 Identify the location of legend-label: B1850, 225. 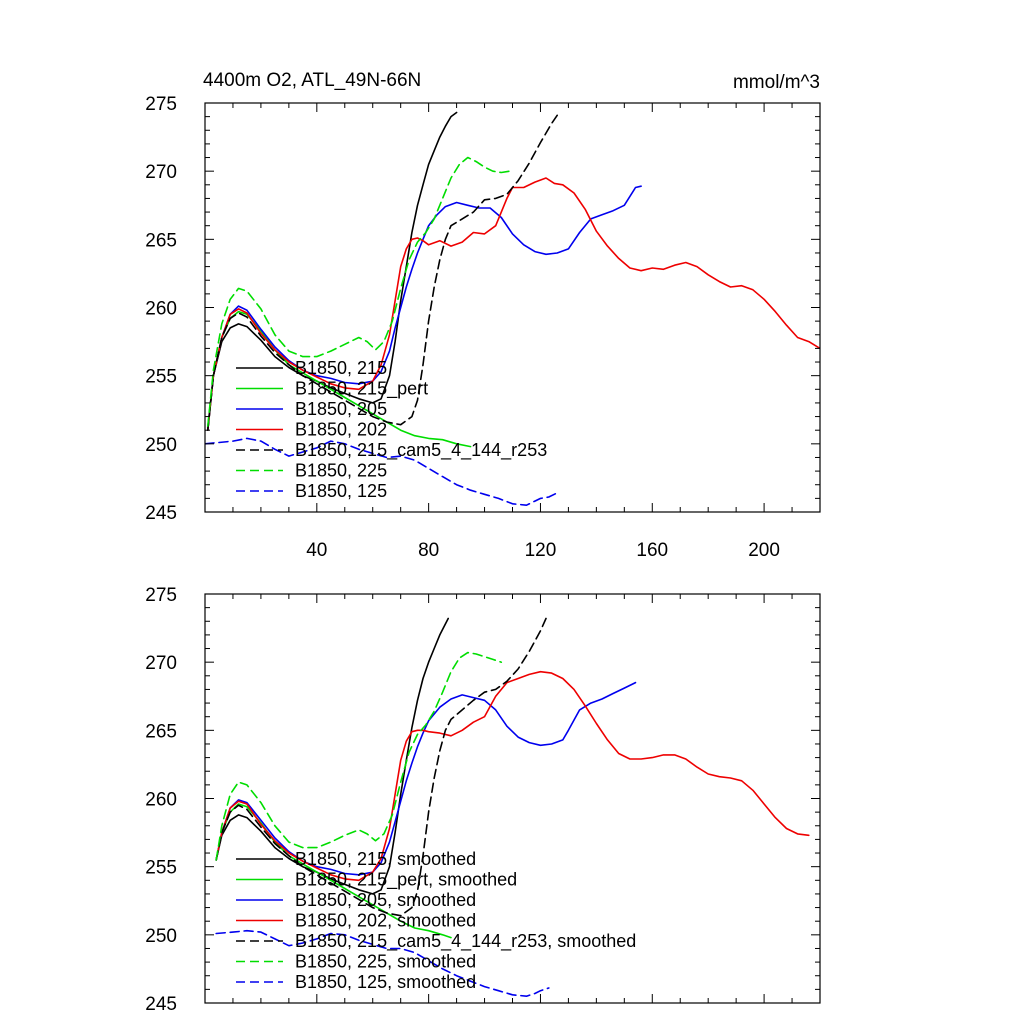
(341, 471).